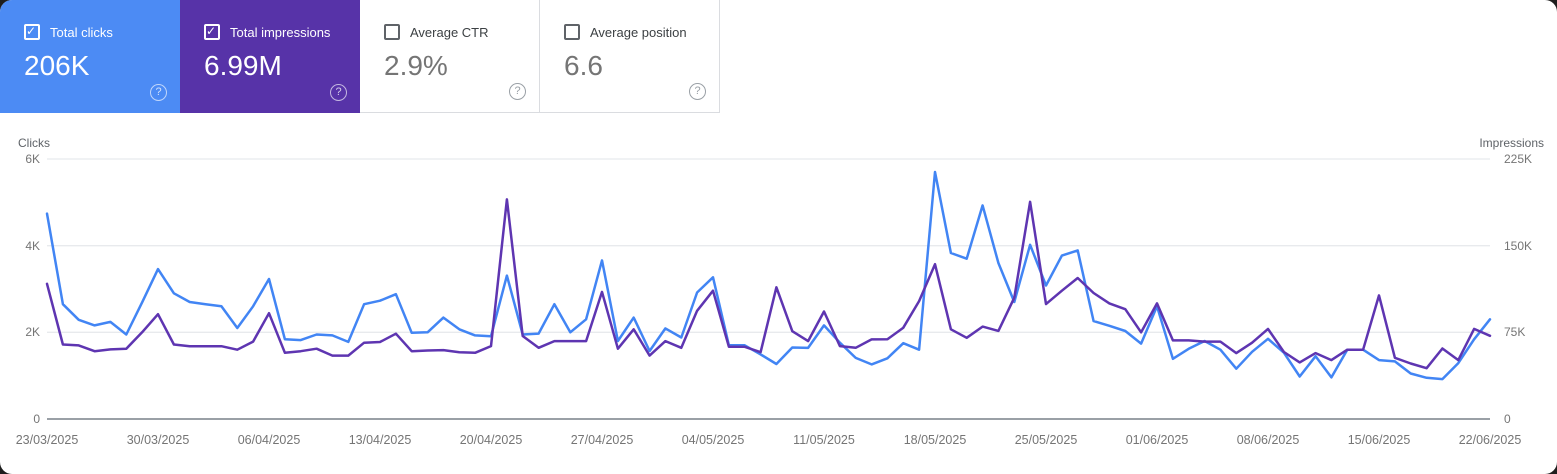 The width and height of the screenshot is (1557, 474). Describe the element at coordinates (1518, 159) in the screenshot. I see `right-axis-tick-label: 225K` at that location.